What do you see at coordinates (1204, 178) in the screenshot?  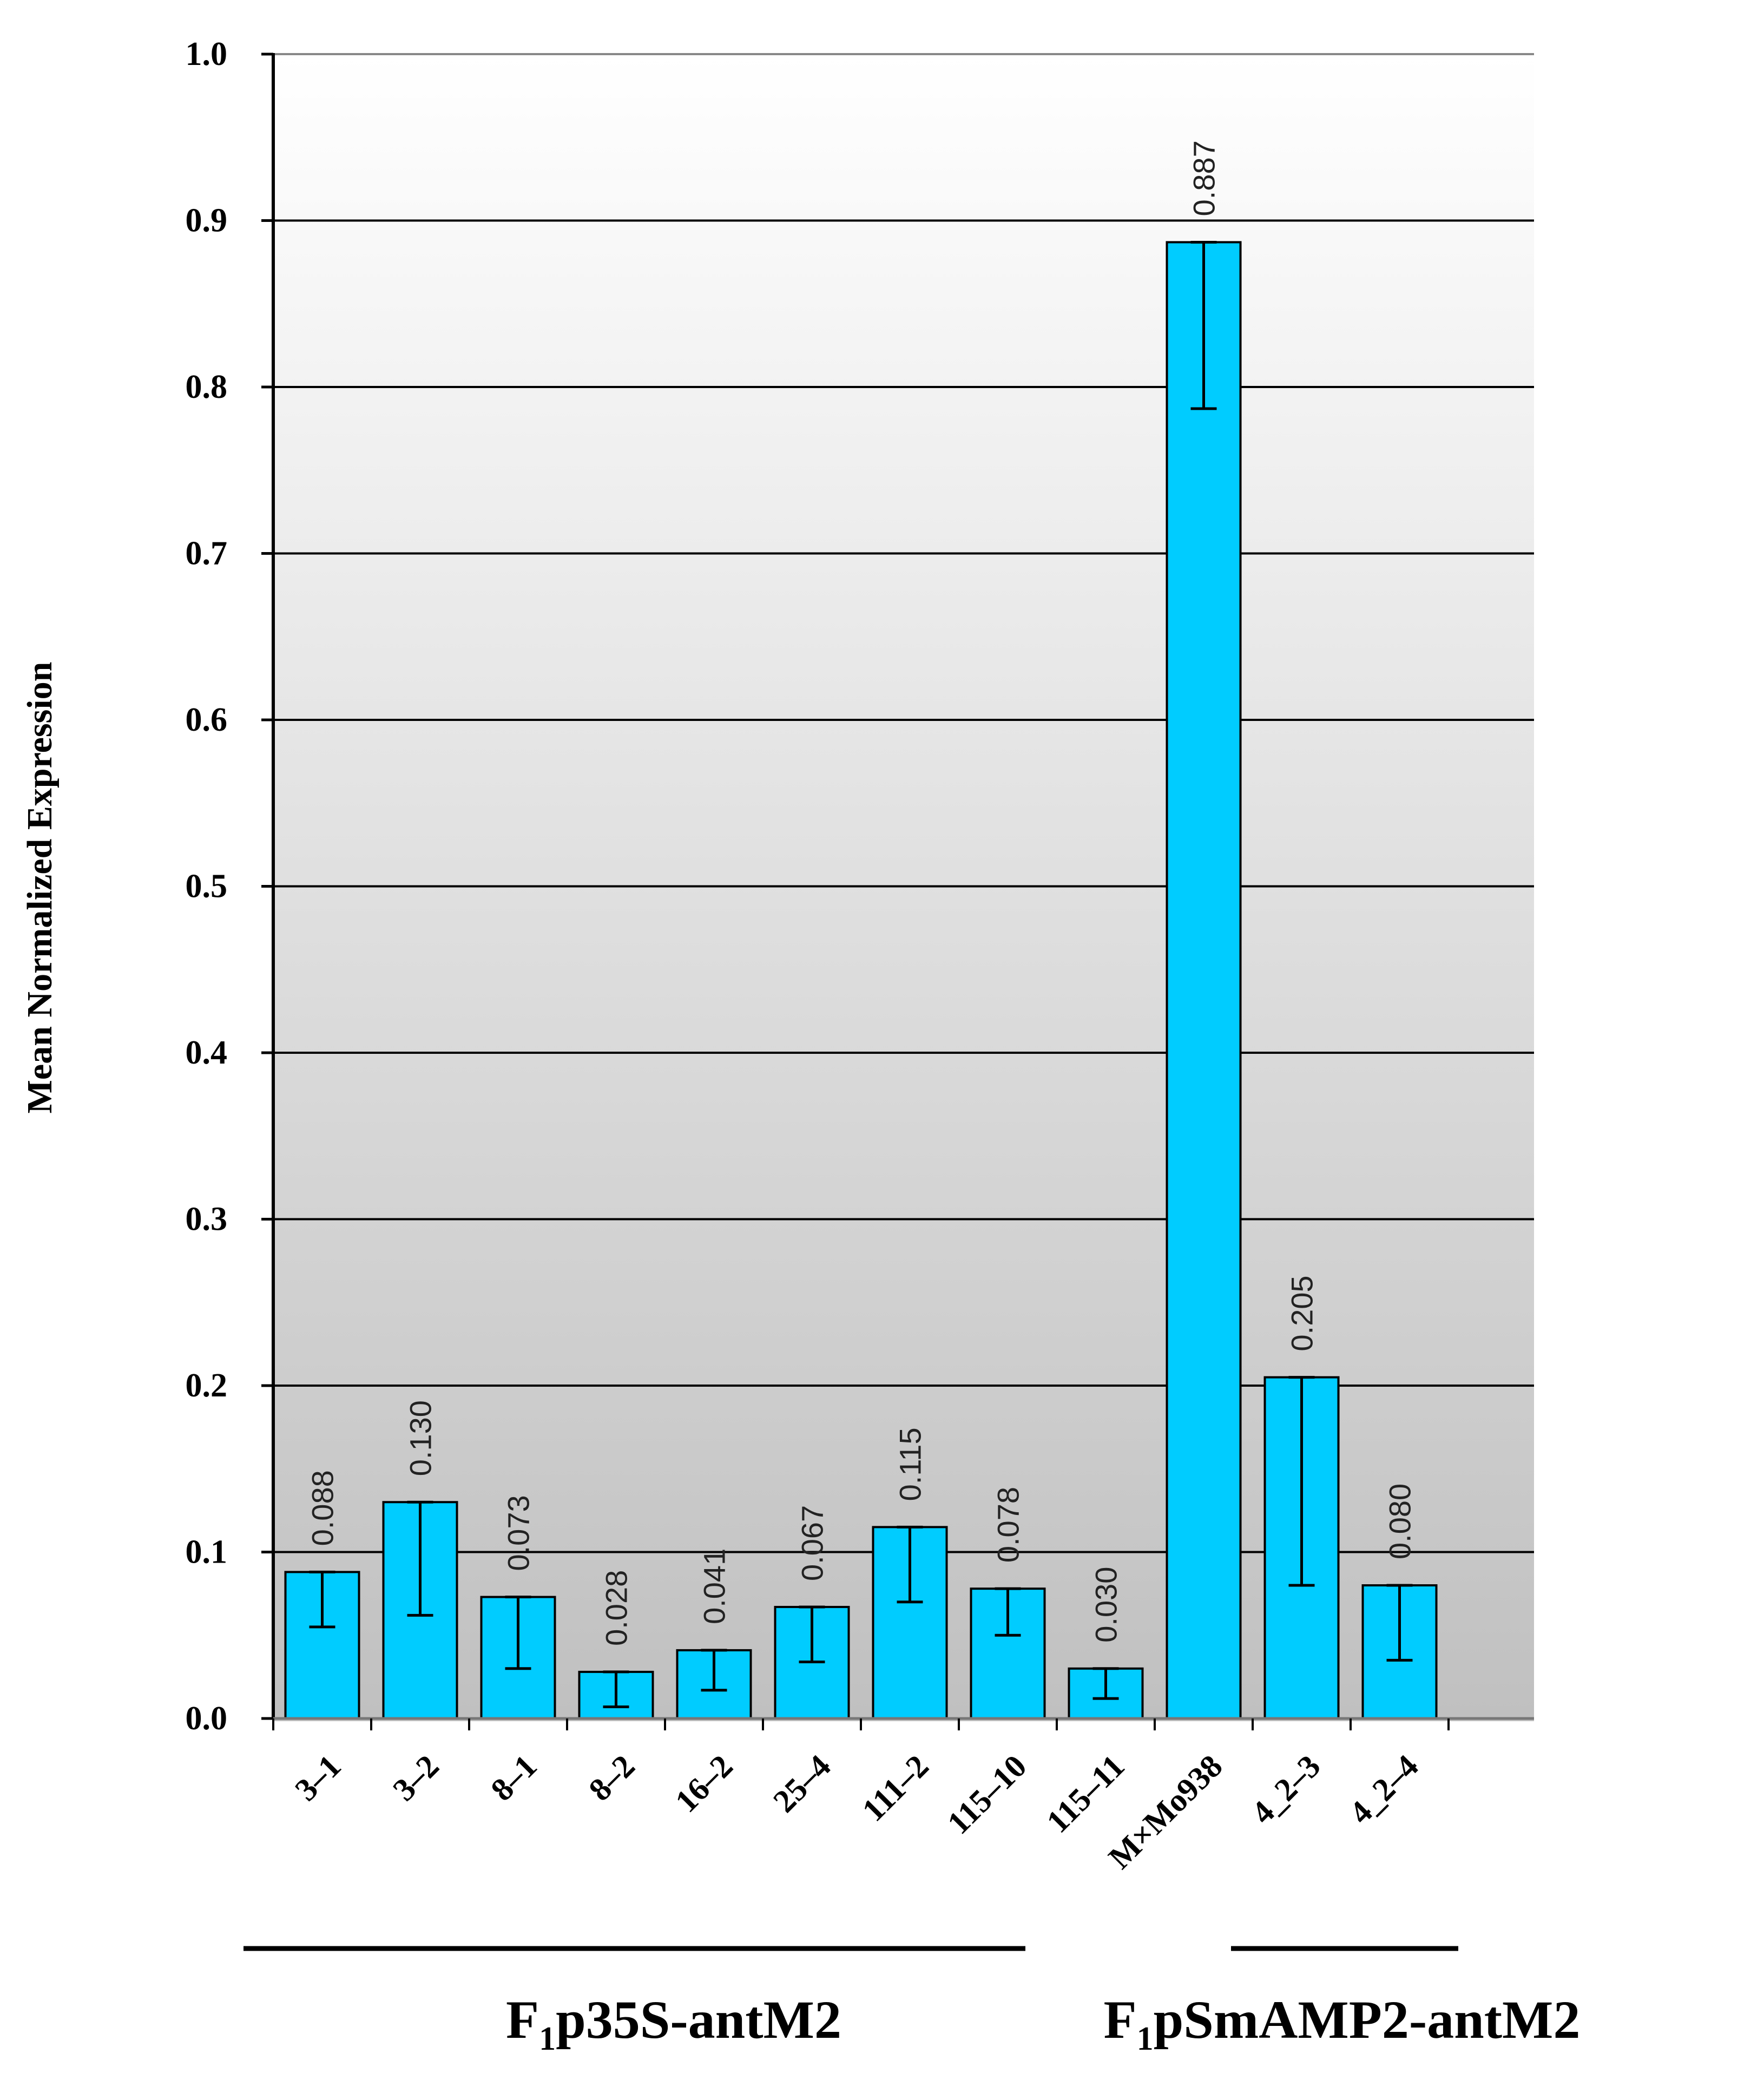 I see `value-label: 0.887` at bounding box center [1204, 178].